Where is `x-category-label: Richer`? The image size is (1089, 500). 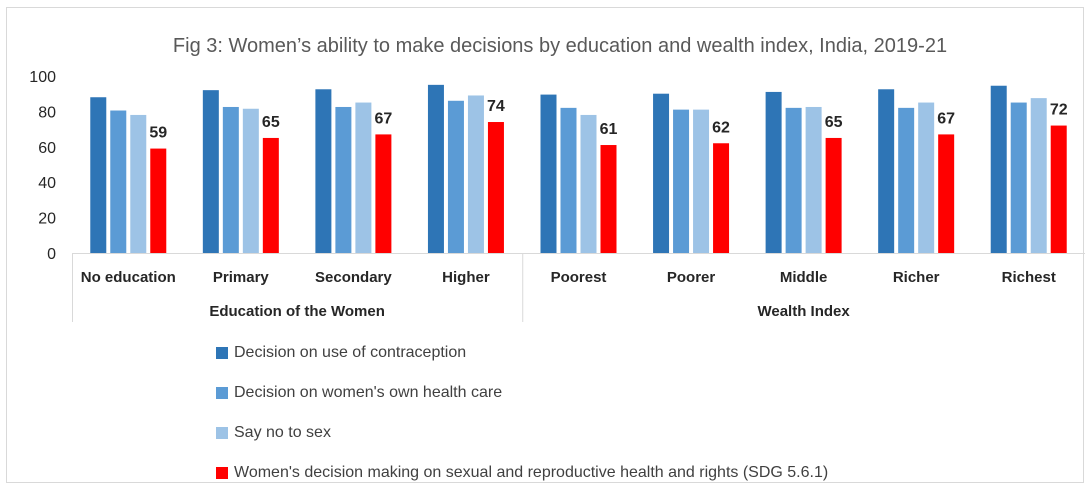
x-category-label: Richer is located at coordinates (916, 277).